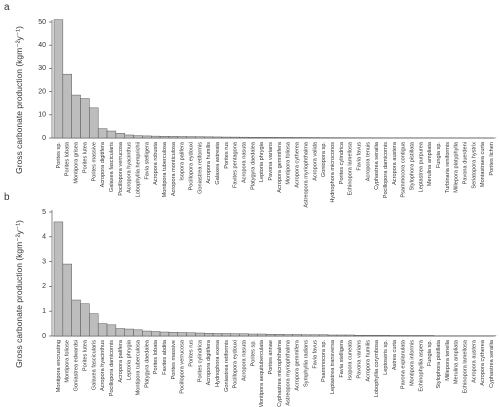 The height and width of the screenshot is (407, 500). I want to click on y-tick-label: 2, so click(44, 286).